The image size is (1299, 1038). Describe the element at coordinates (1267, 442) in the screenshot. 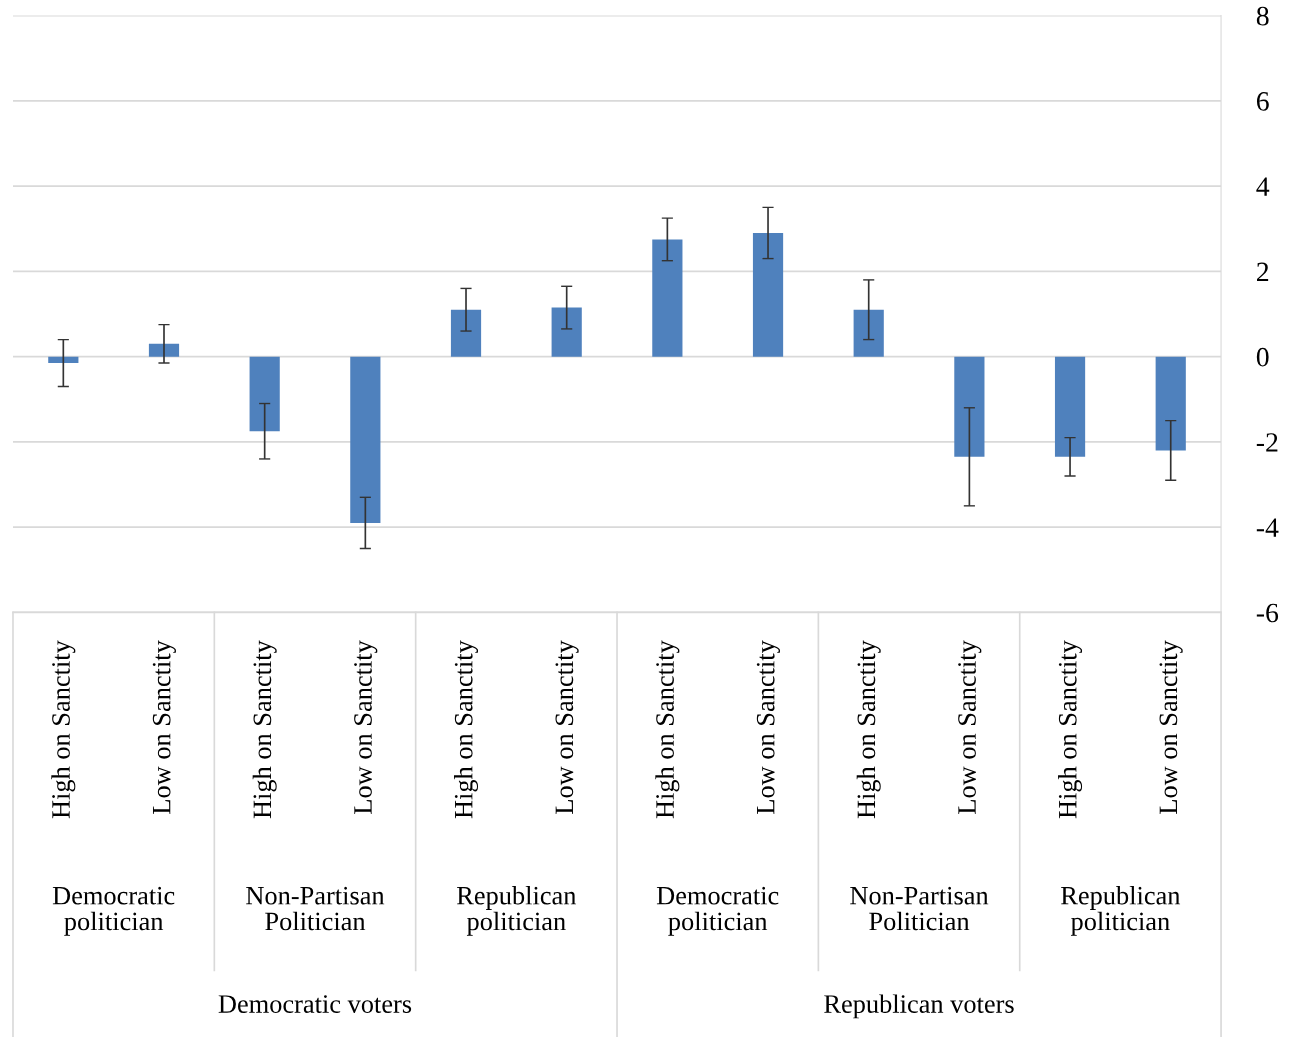

I see `y-tick-label: -2` at that location.